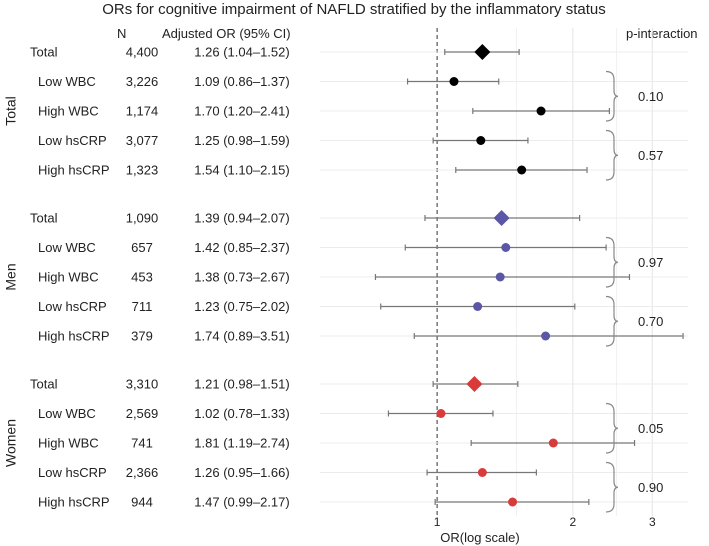  Describe the element at coordinates (650, 155) in the screenshot. I see `p-interaction-value: 0.57` at that location.